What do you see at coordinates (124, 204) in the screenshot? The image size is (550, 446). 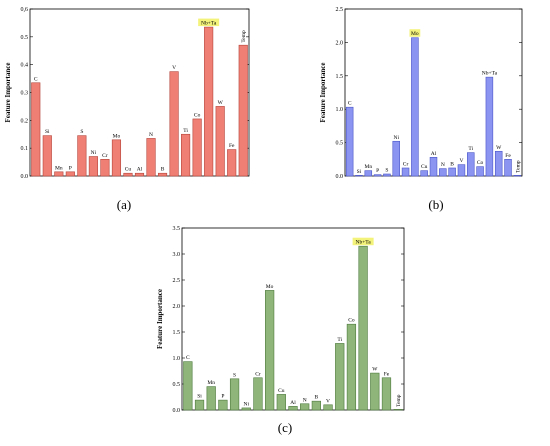 I see `panel-label-a: (a)` at bounding box center [124, 204].